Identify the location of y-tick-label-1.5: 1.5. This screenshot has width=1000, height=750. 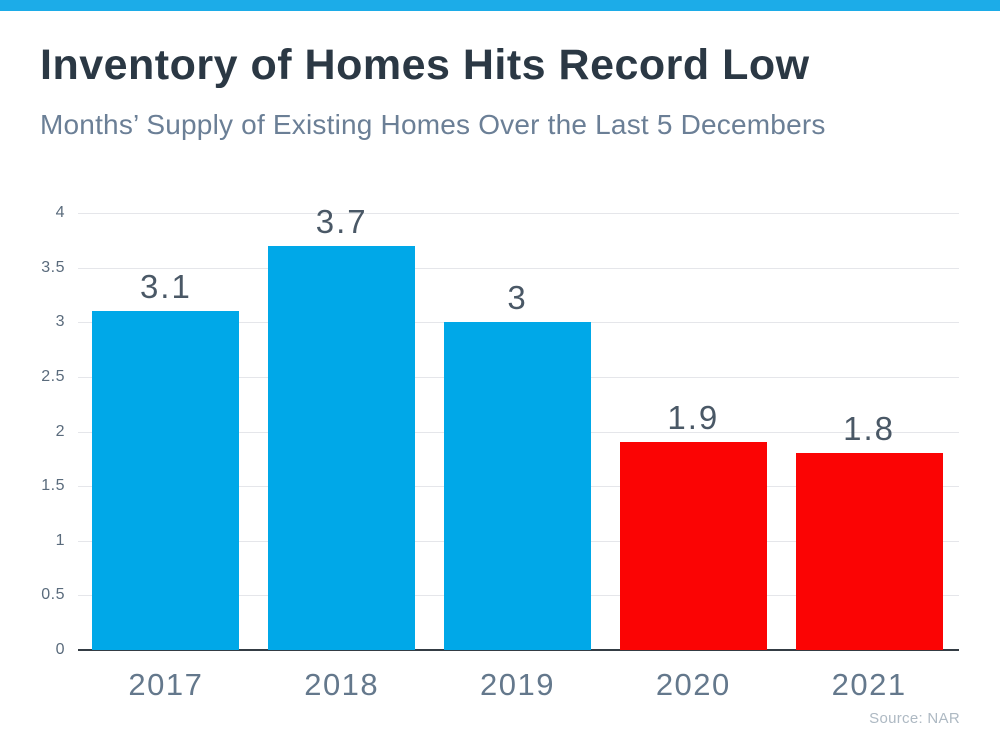
(53, 486).